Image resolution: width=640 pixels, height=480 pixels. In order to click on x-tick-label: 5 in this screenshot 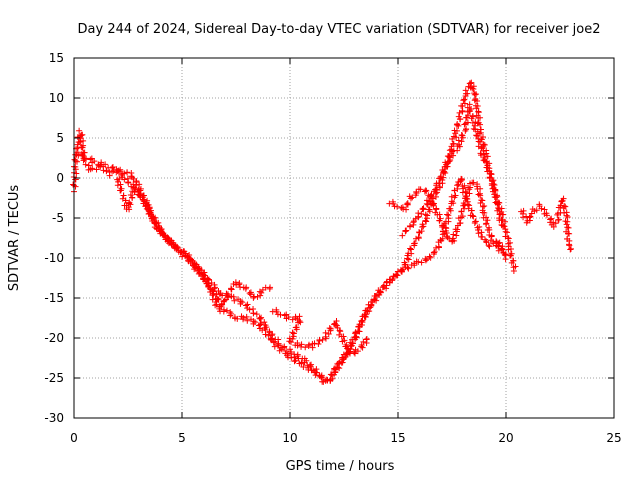, I will do `click(182, 438)`.